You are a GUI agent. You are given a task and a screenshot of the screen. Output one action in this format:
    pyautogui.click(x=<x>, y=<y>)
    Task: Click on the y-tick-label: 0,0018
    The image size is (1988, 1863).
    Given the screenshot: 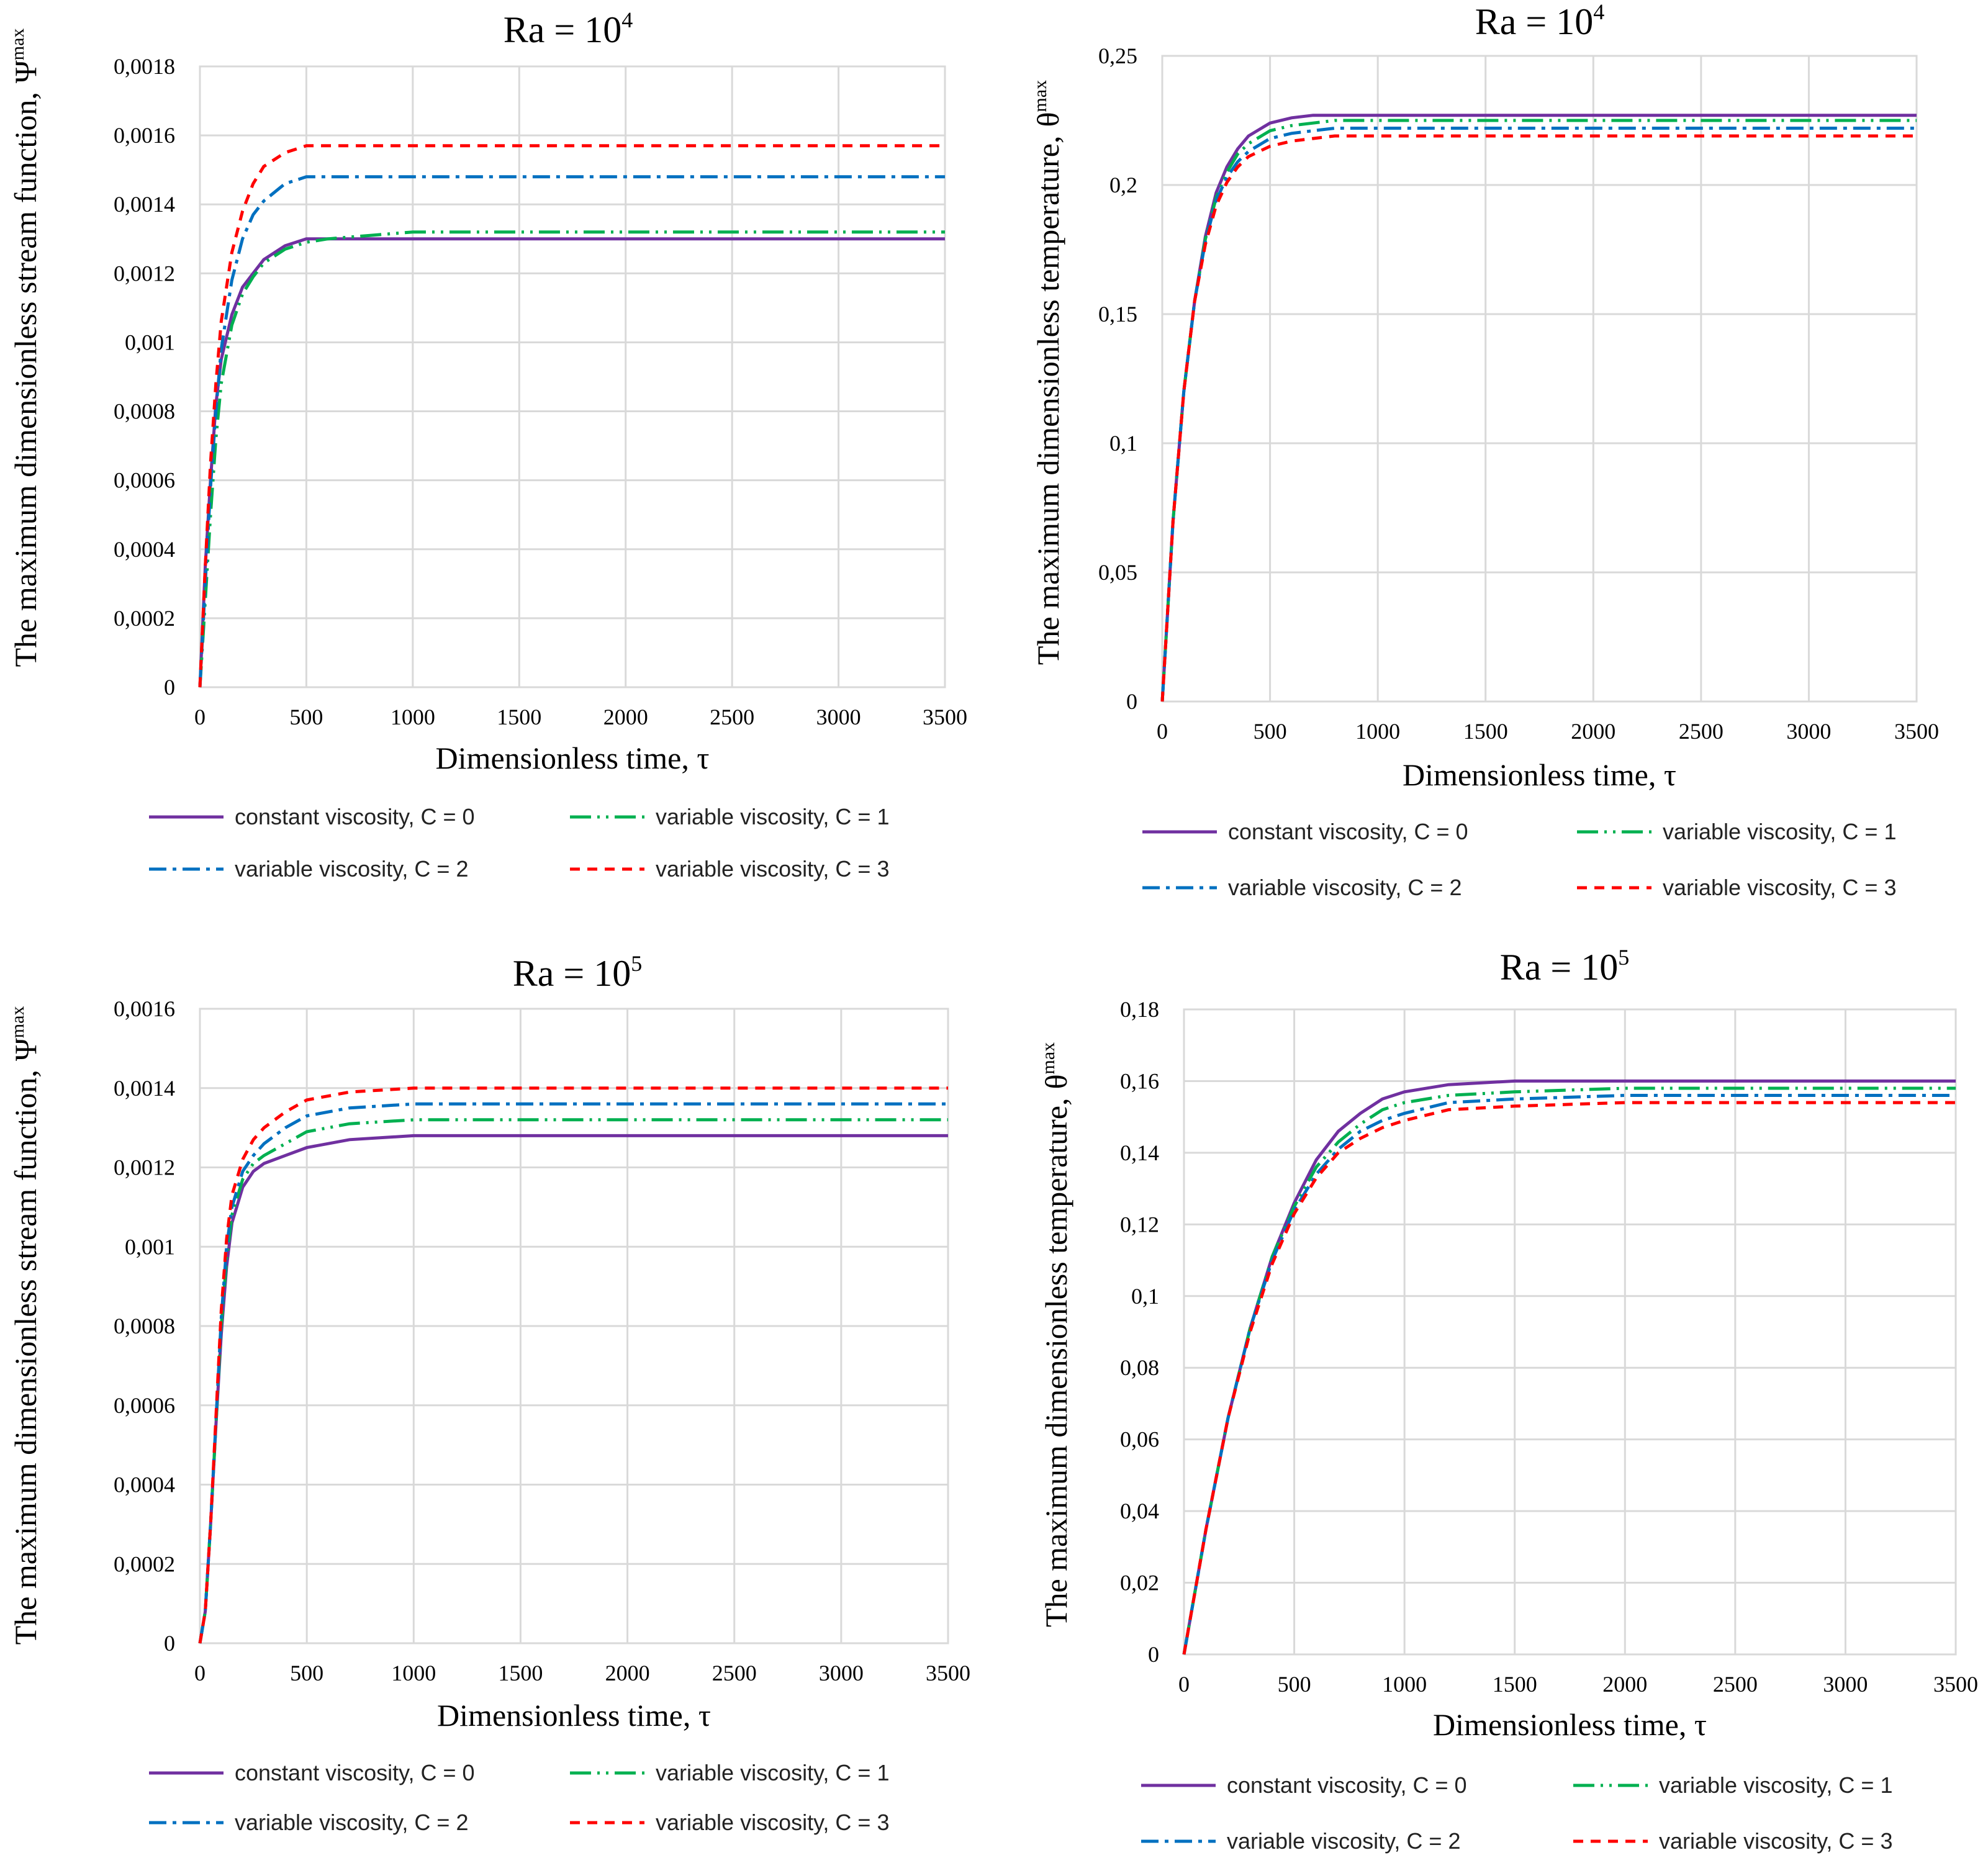 What is the action you would take?
    pyautogui.click(x=145, y=66)
    